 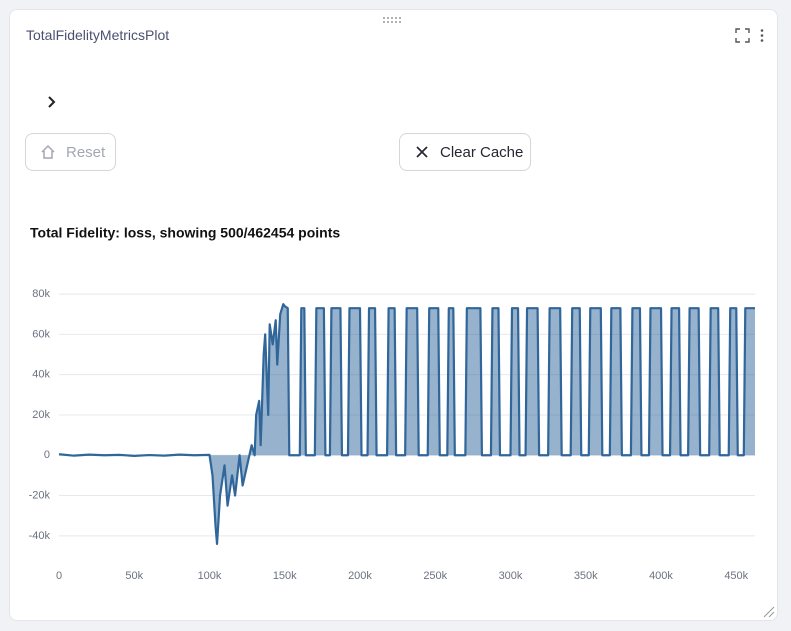 I want to click on y-tick-label: 0, so click(x=47, y=455).